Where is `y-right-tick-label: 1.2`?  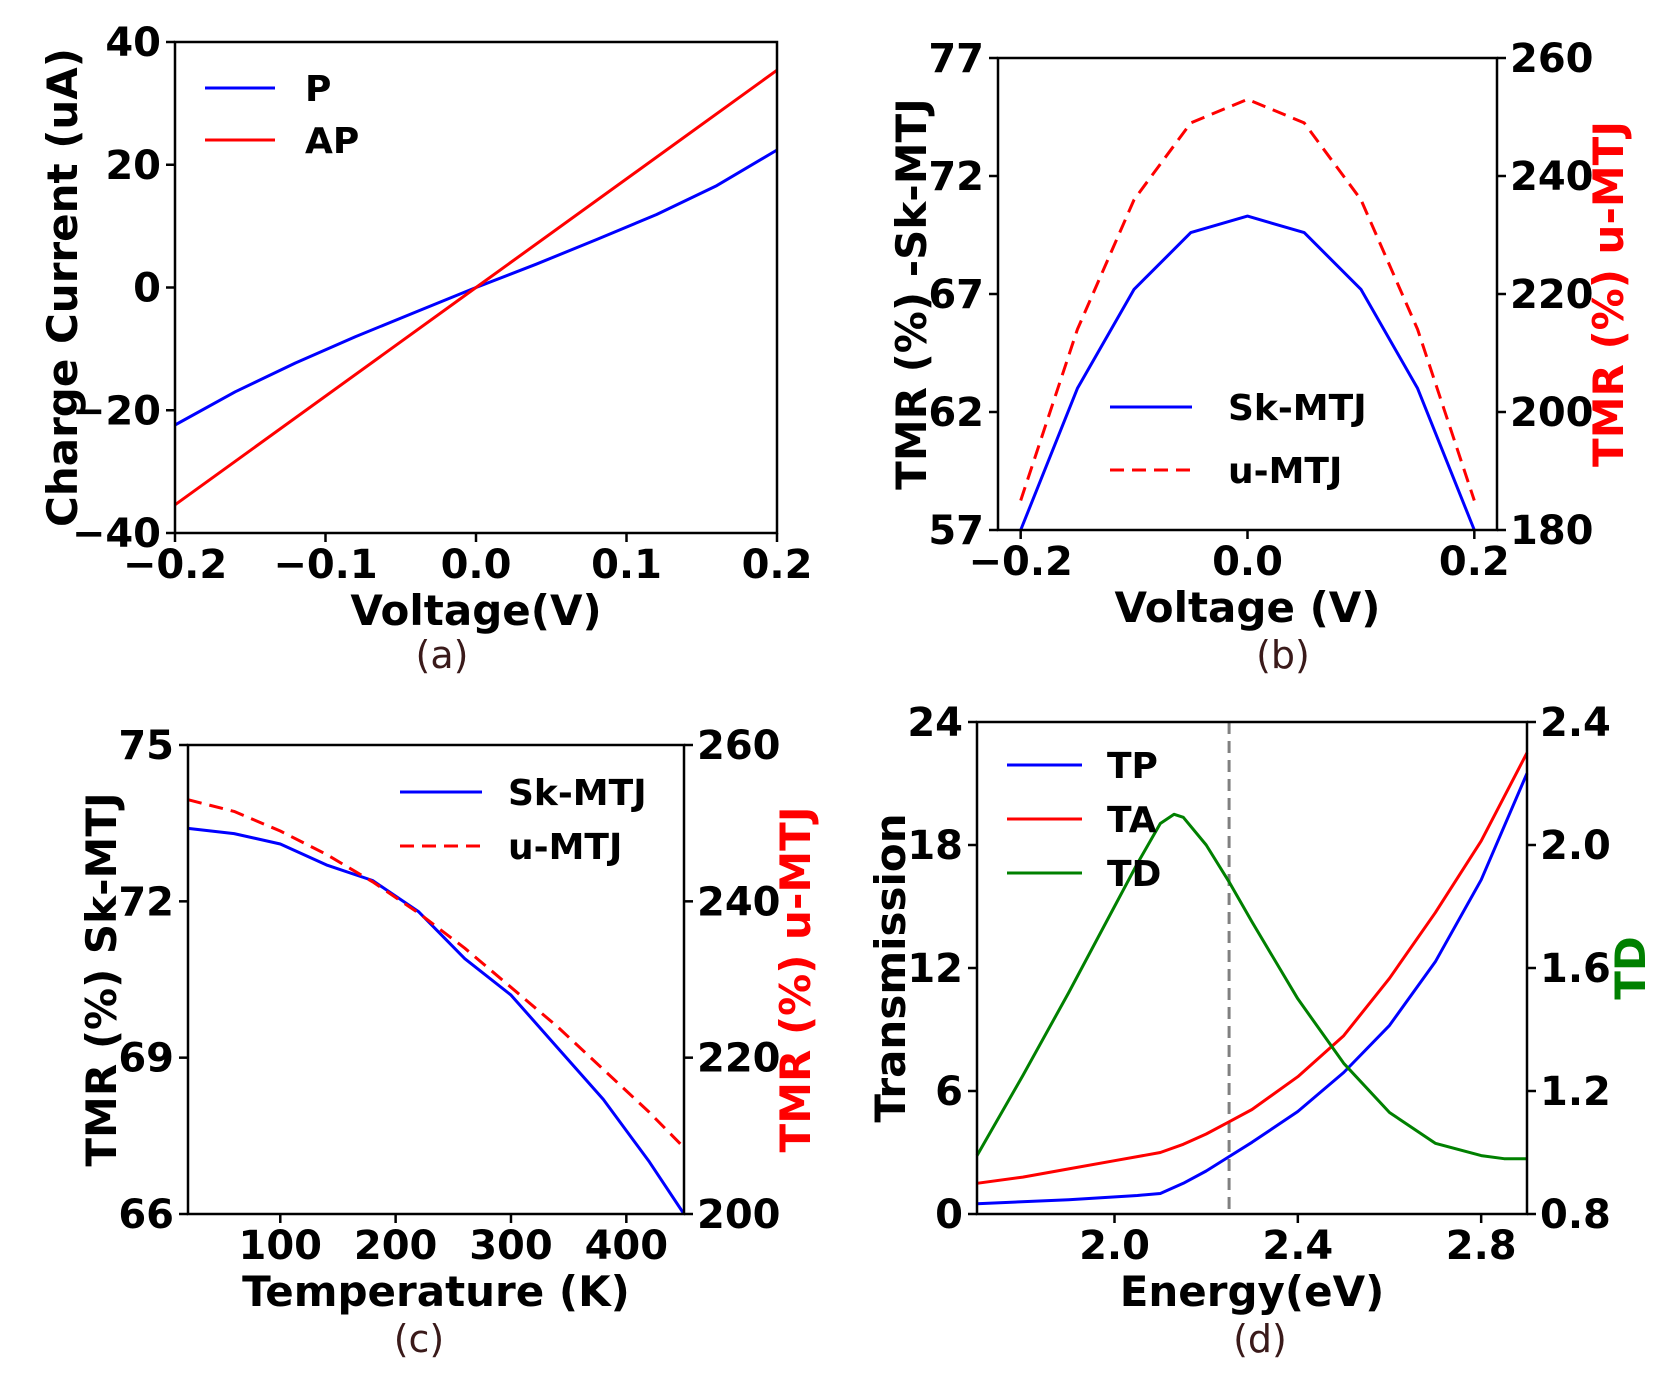
y-right-tick-label: 1.2 is located at coordinates (1575, 1092).